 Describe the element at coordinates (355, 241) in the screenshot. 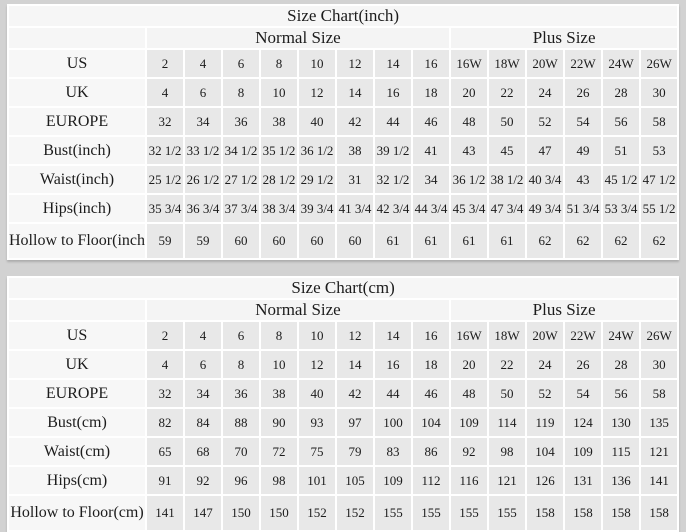

I see `size-value-cell: 60` at that location.